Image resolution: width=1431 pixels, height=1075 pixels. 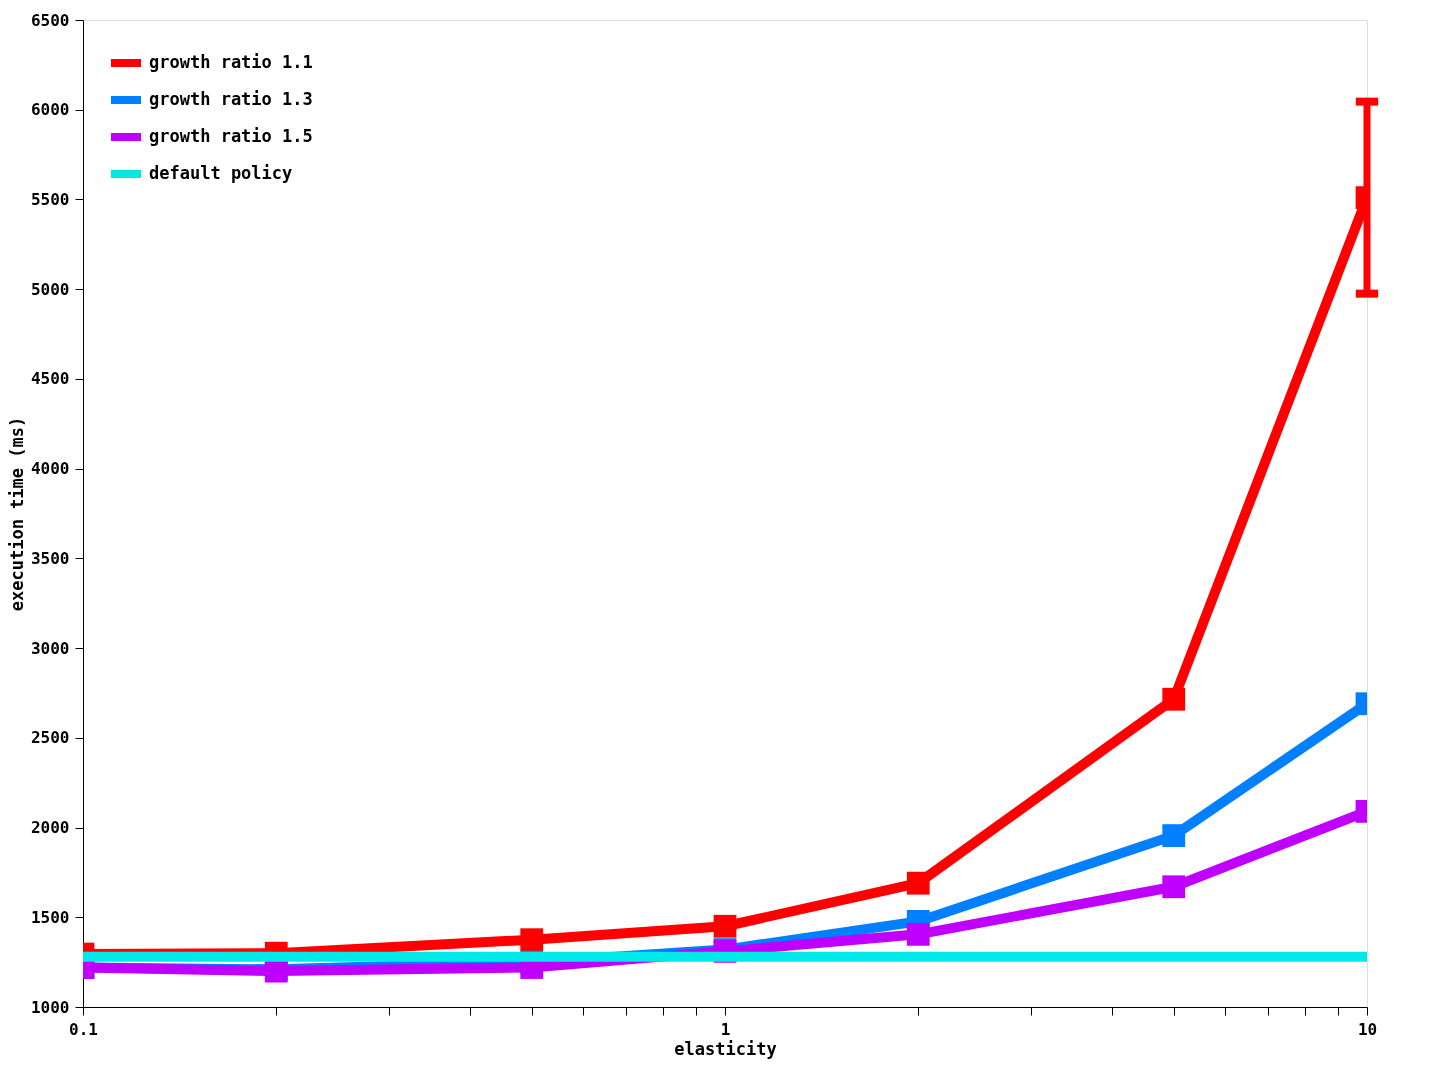 What do you see at coordinates (50, 469) in the screenshot?
I see `y-tick-label: 4000` at bounding box center [50, 469].